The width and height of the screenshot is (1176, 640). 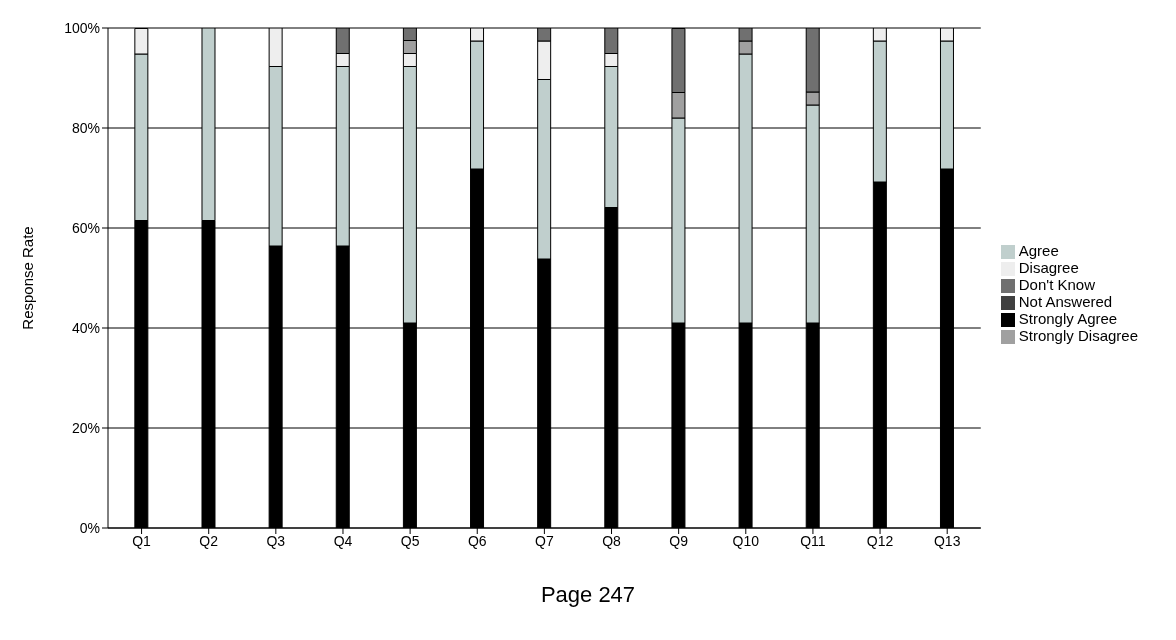 I want to click on x-tick-label: Q2, so click(x=209, y=540).